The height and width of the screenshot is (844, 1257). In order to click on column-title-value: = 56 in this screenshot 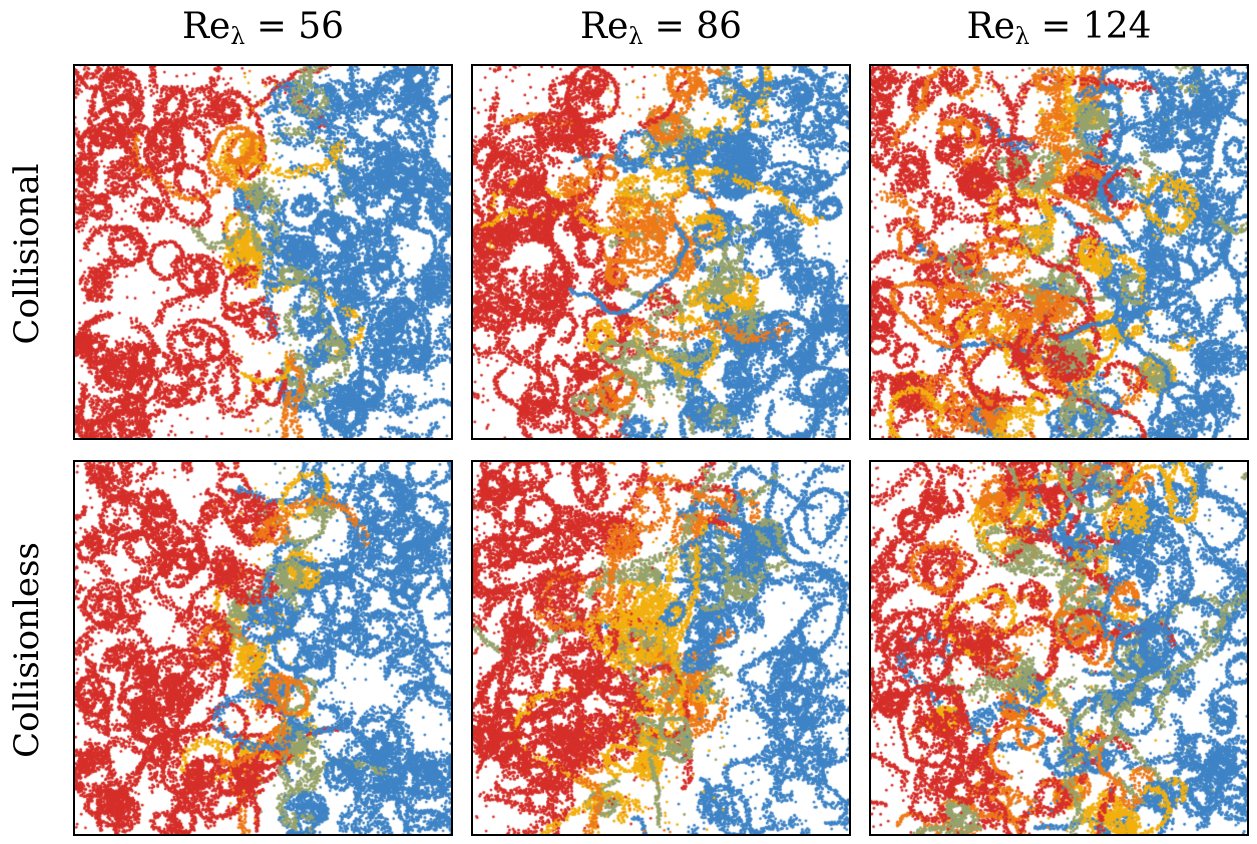, I will do `click(294, 26)`.